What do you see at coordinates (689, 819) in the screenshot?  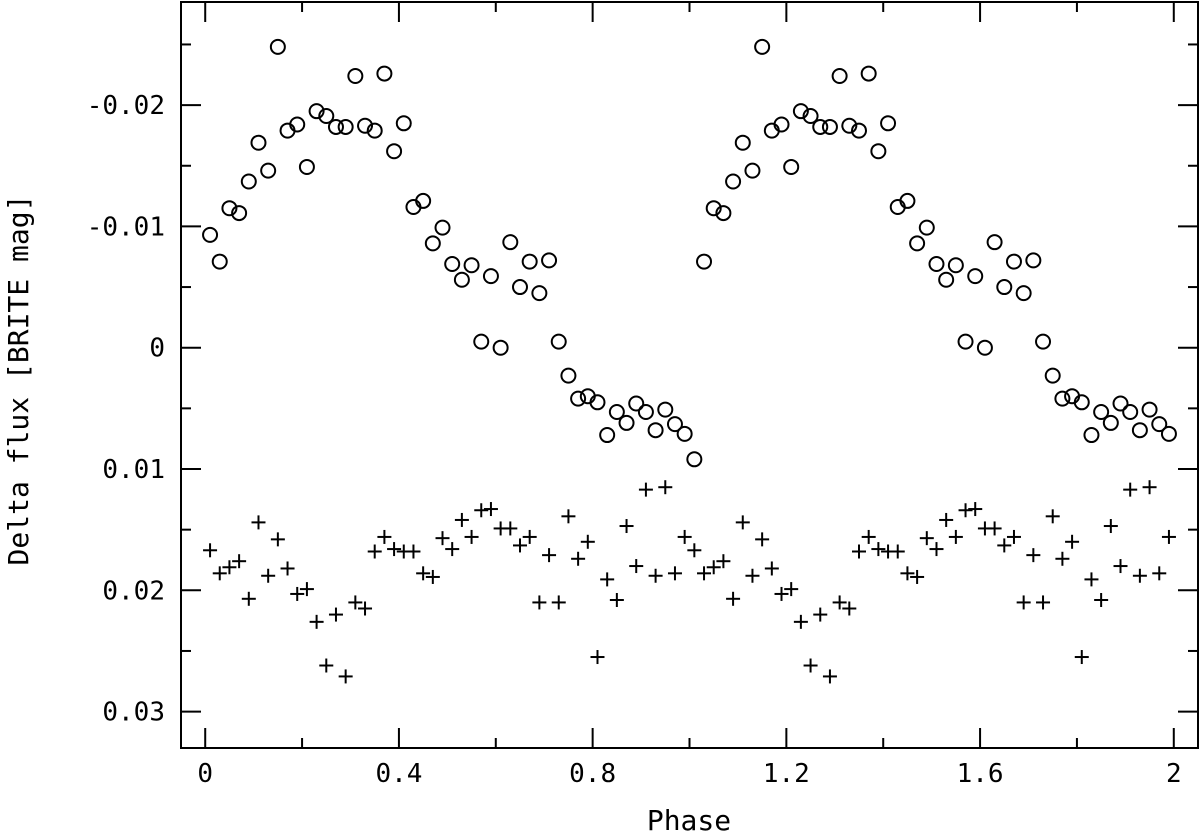 I see `x-axis-title: Phase` at bounding box center [689, 819].